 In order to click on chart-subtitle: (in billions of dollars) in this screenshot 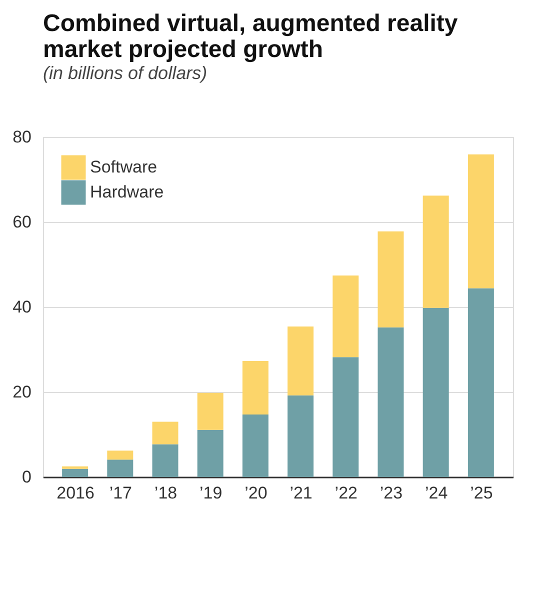, I will do `click(125, 73)`.